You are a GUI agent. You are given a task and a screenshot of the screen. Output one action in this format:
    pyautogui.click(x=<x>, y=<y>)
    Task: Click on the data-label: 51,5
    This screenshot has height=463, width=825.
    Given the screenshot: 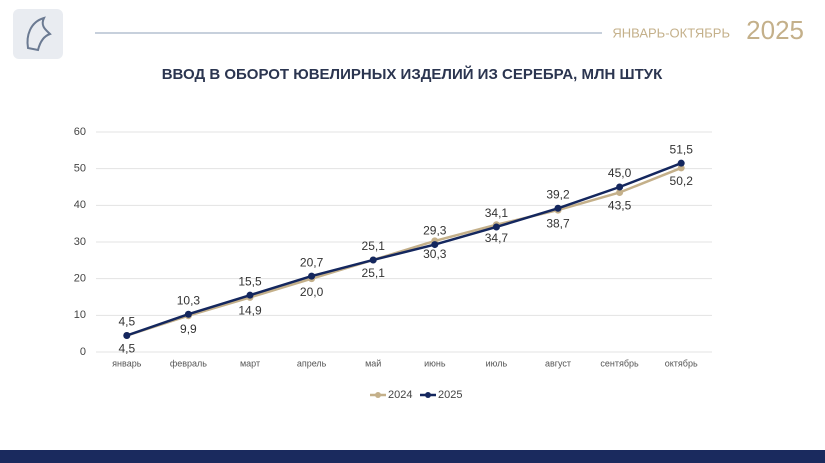 What is the action you would take?
    pyautogui.click(x=682, y=149)
    